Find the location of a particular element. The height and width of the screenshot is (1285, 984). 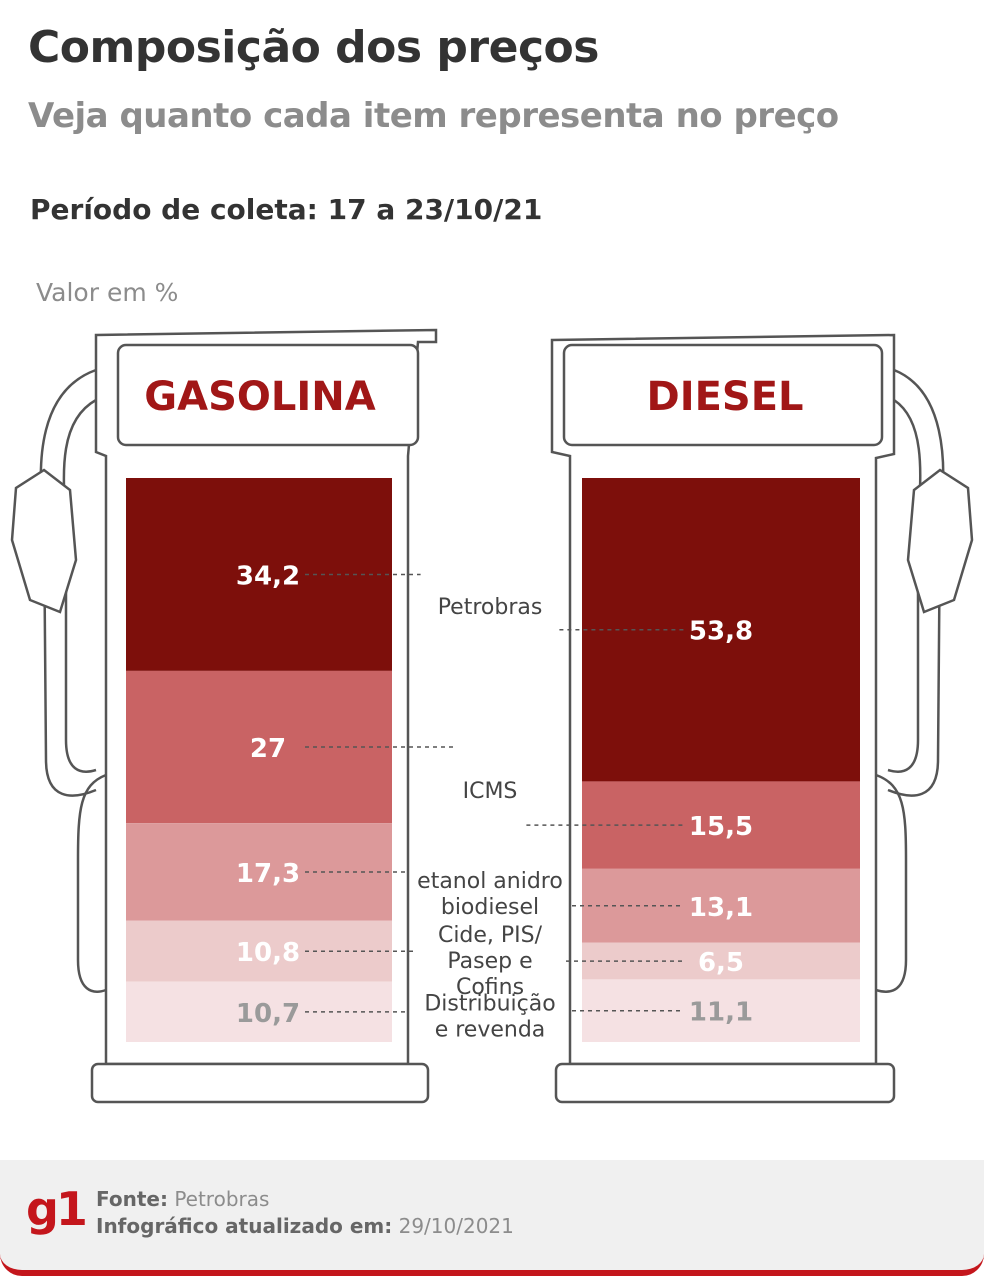

value-label-diesel-cide-pis-pasep-e-cofins: 6,5 is located at coordinates (721, 963).